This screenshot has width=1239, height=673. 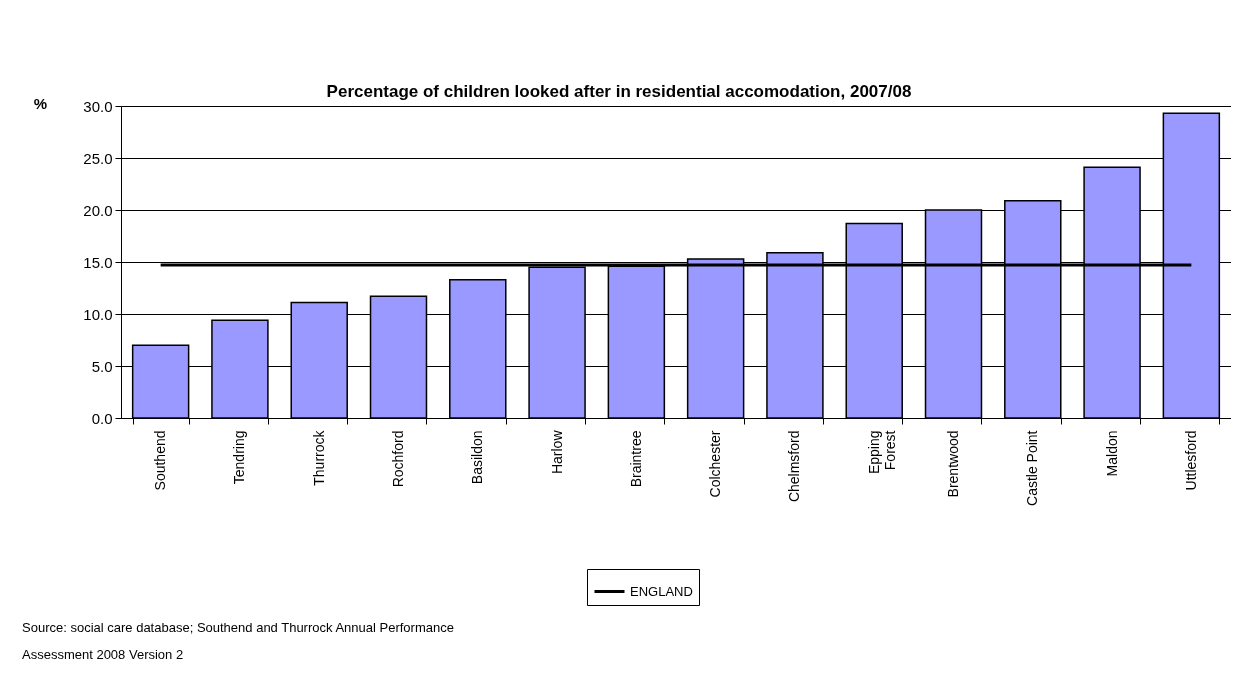 What do you see at coordinates (953, 464) in the screenshot?
I see `x-tick-label: Brentwood` at bounding box center [953, 464].